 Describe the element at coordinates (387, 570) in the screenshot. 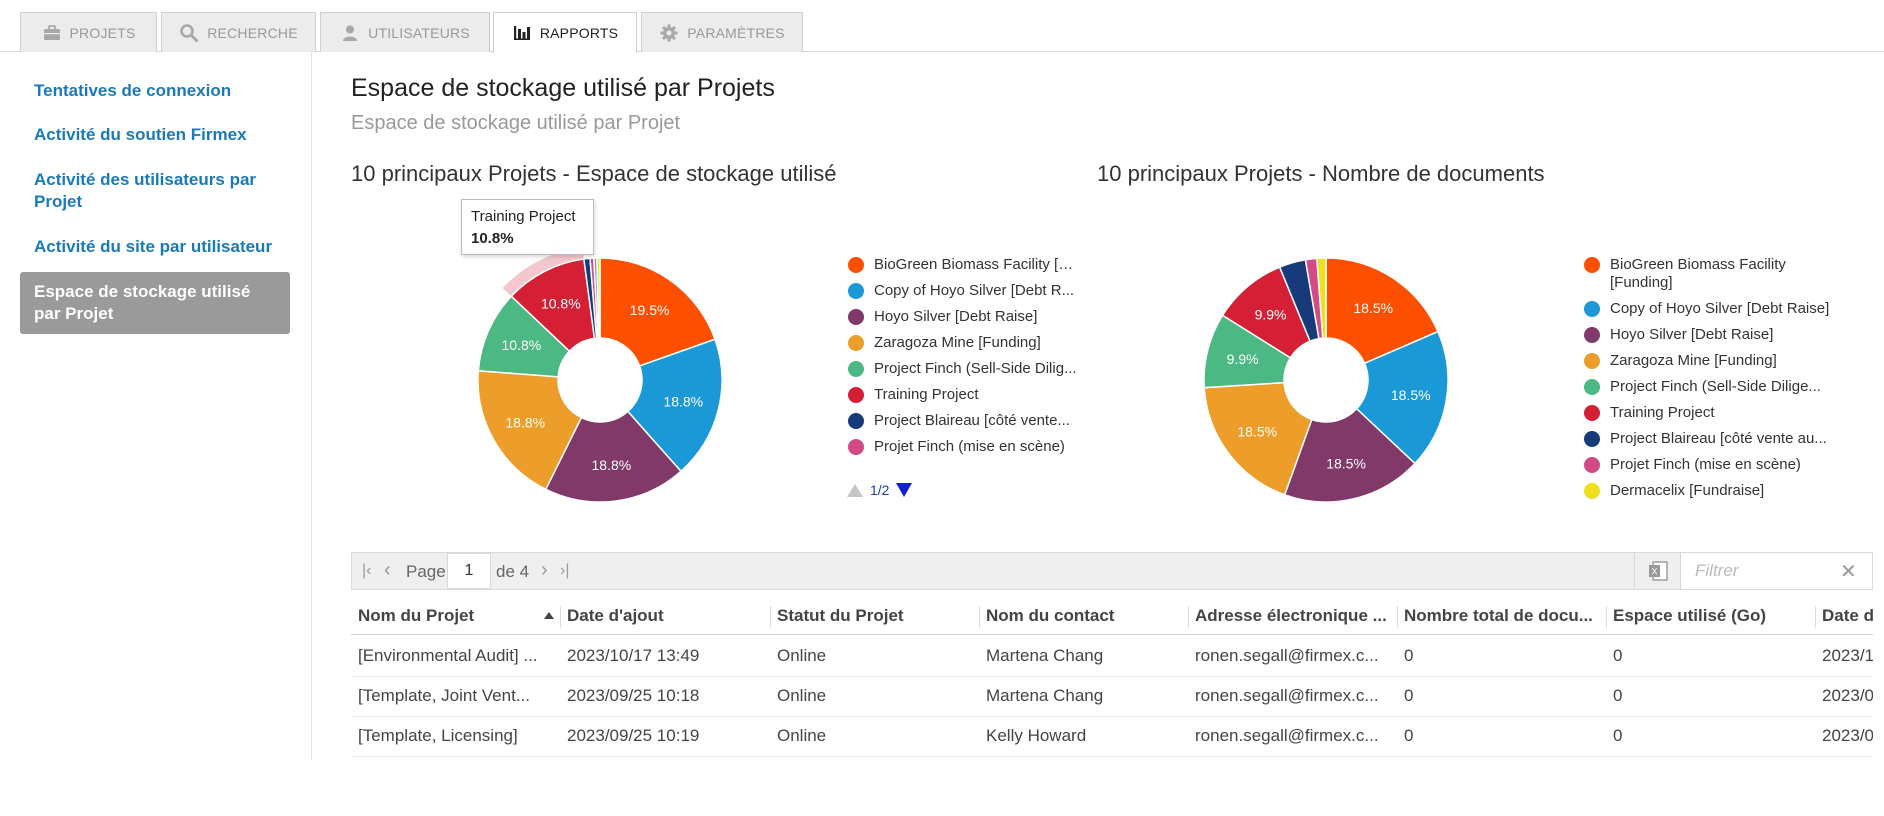

I see `prev-page-icon: ‹` at that location.